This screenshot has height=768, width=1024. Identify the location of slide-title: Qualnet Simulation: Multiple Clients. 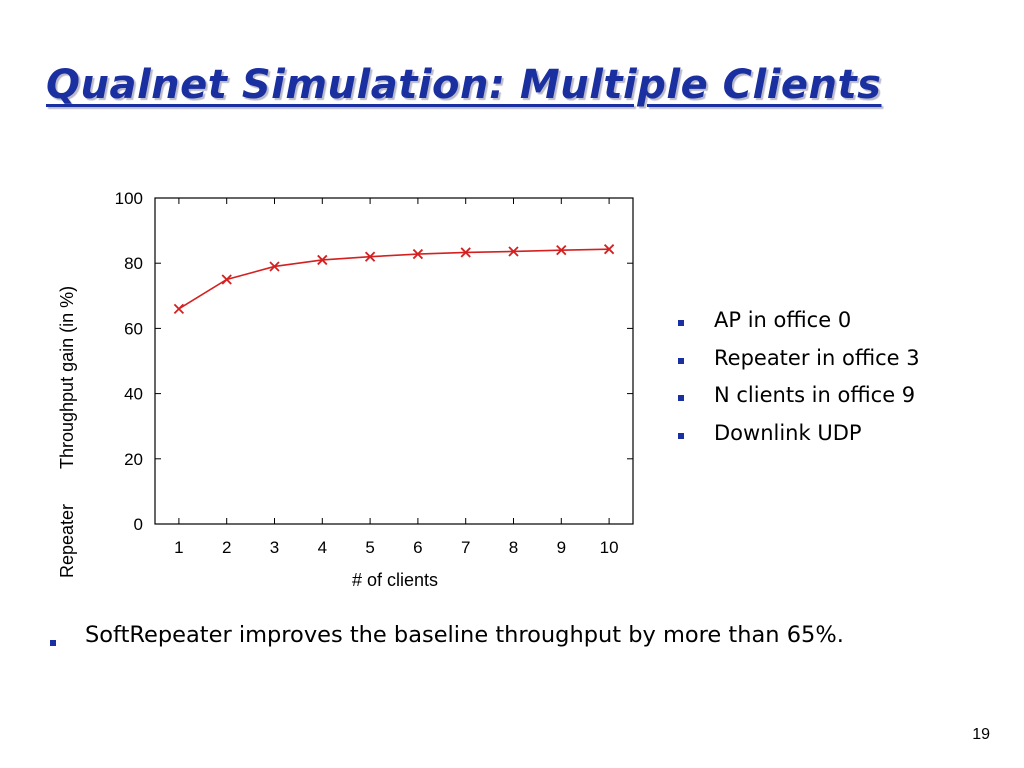
(464, 85).